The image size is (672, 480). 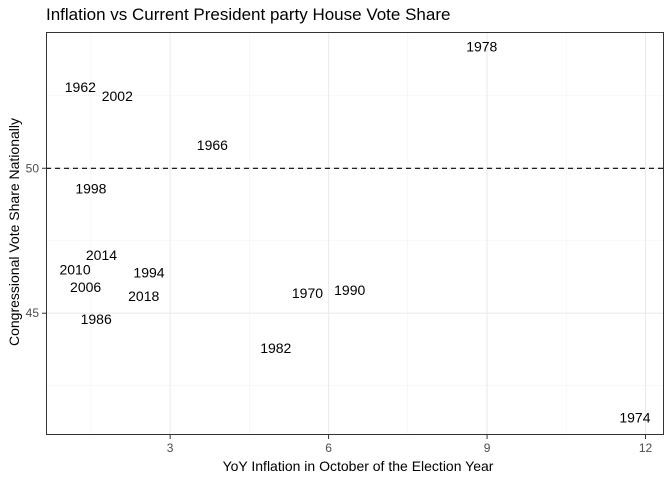 I want to click on point-label-2010: 2010, so click(x=74, y=270).